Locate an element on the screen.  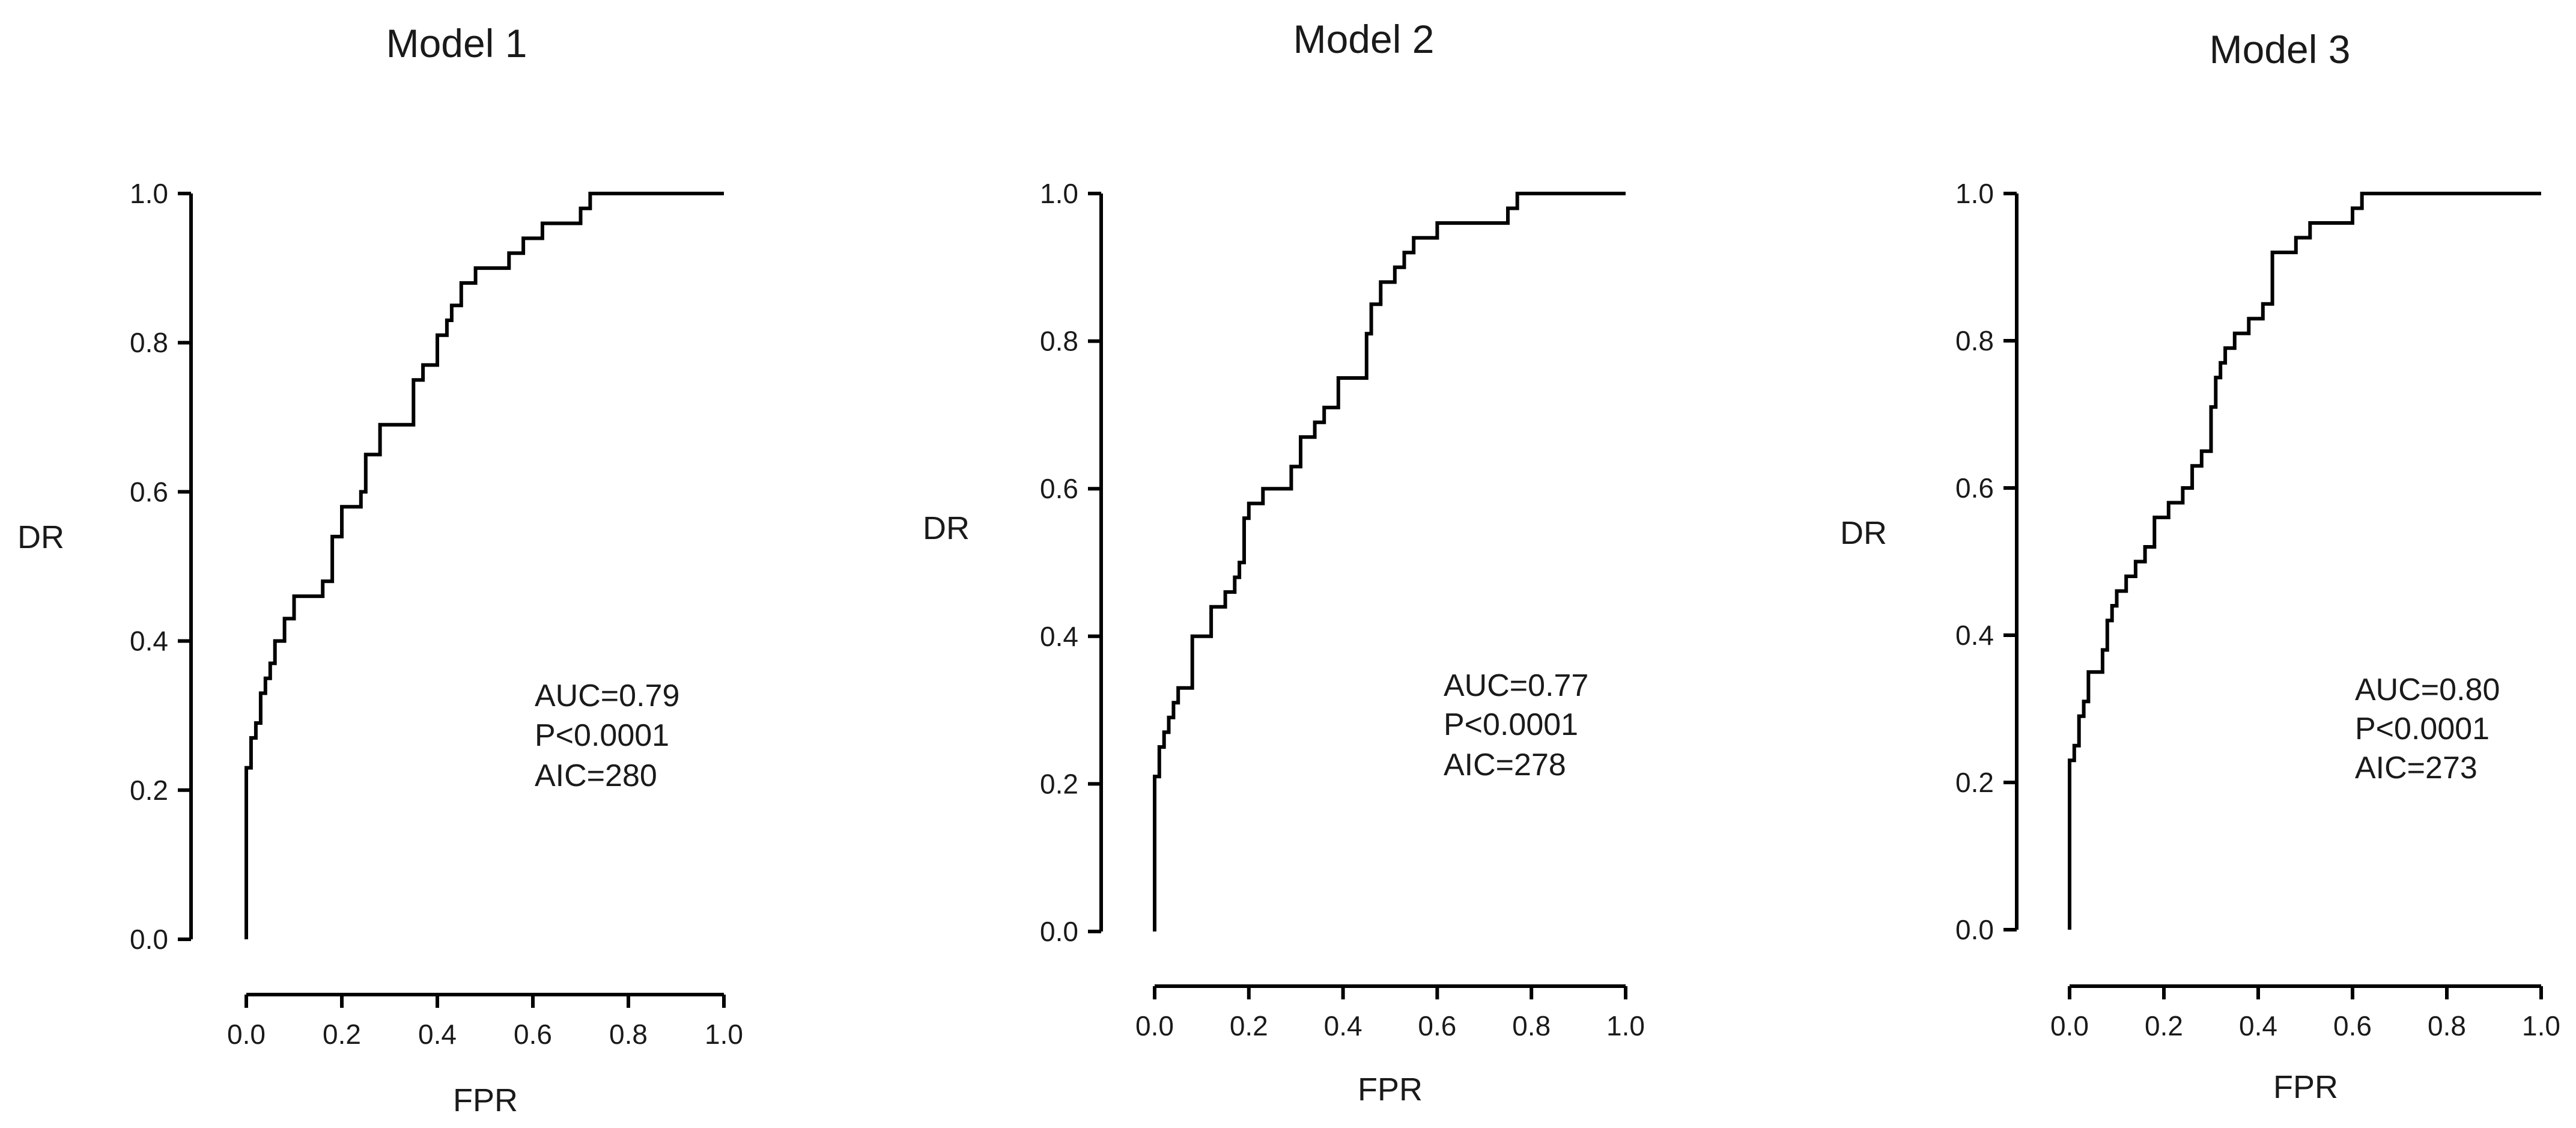
stat-annotation: AUC=0.80 is located at coordinates (2427, 689).